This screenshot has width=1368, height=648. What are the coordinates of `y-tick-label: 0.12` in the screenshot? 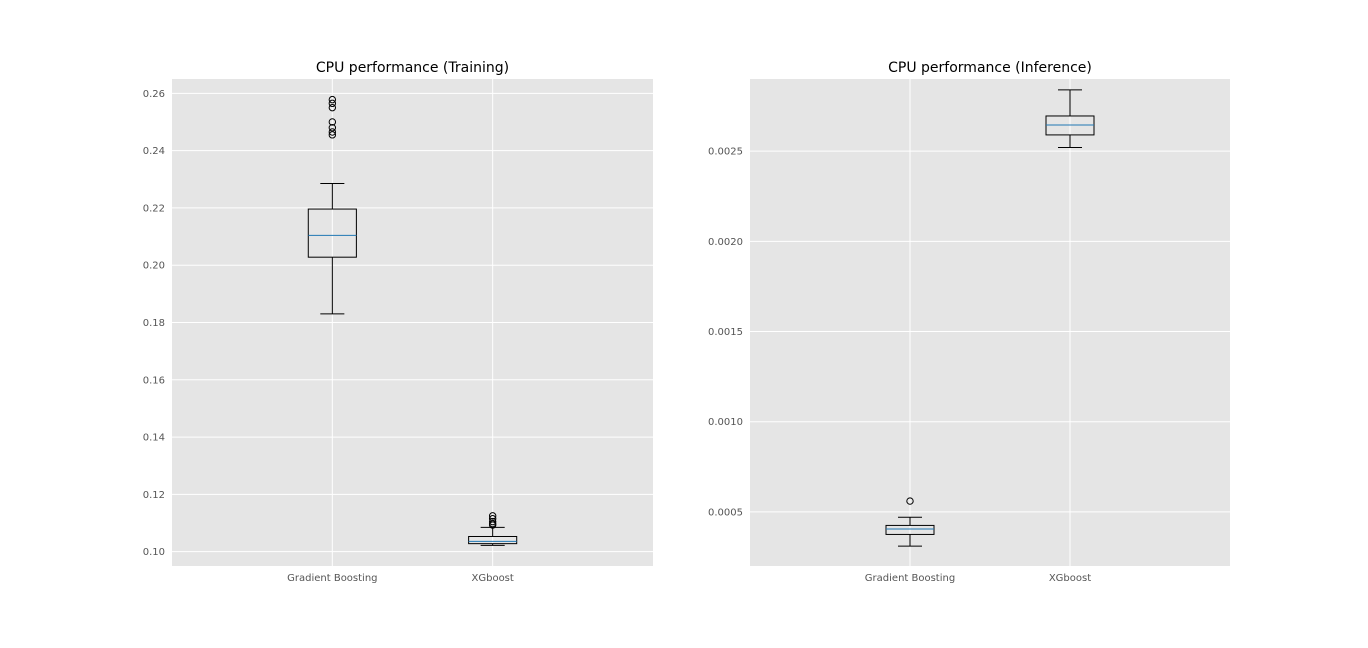 It's located at (154, 495).